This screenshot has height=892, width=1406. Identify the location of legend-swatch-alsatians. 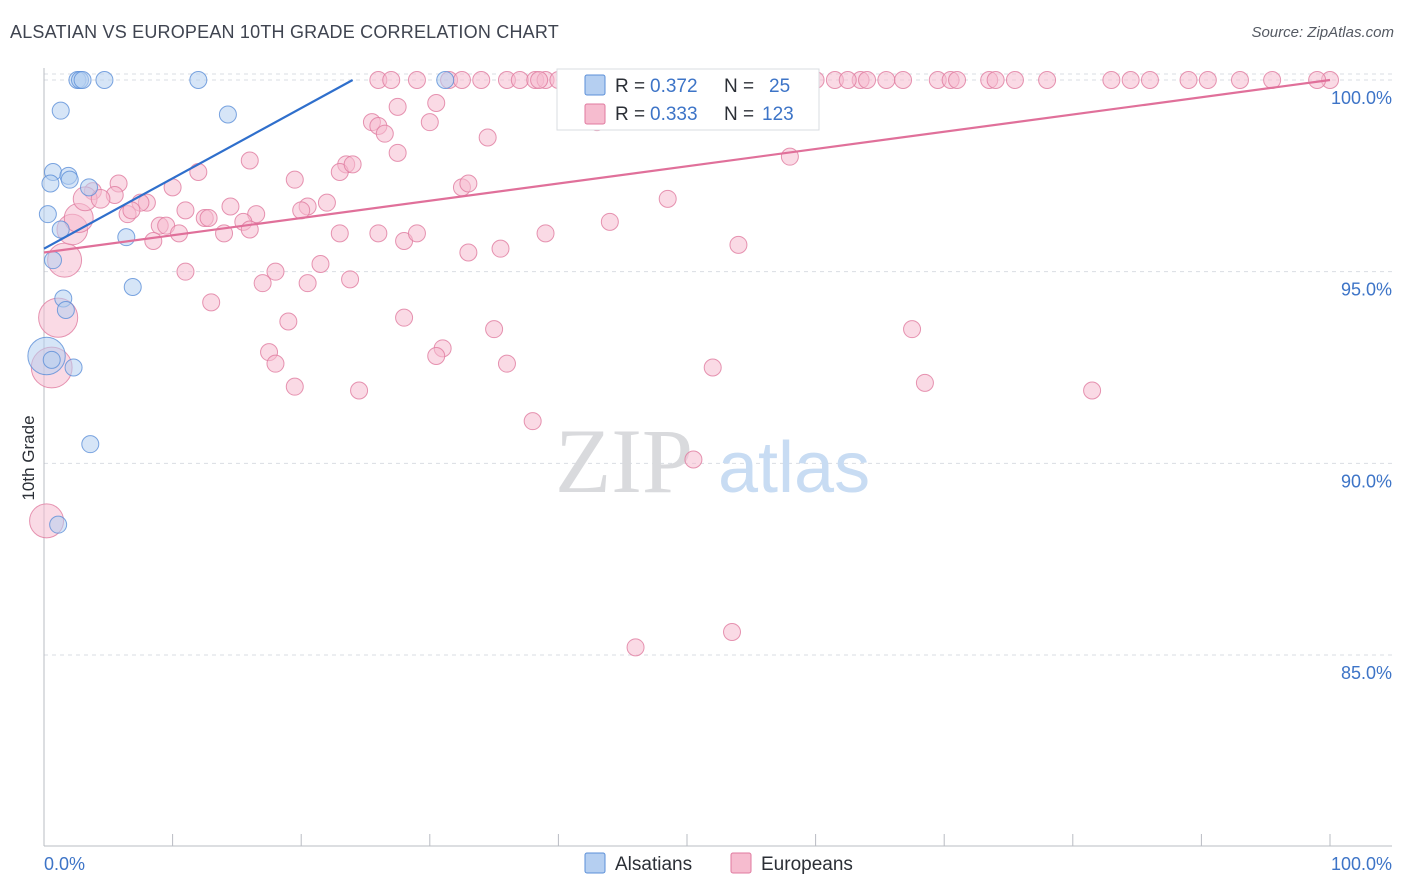
(595, 863).